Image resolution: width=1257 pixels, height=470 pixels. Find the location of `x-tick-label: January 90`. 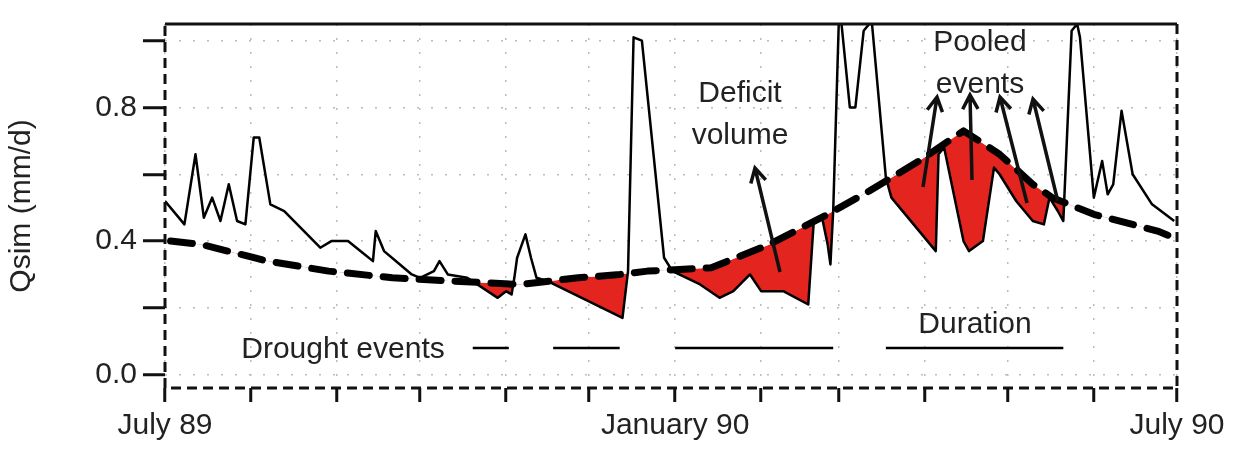

x-tick-label: January 90 is located at coordinates (675, 424).